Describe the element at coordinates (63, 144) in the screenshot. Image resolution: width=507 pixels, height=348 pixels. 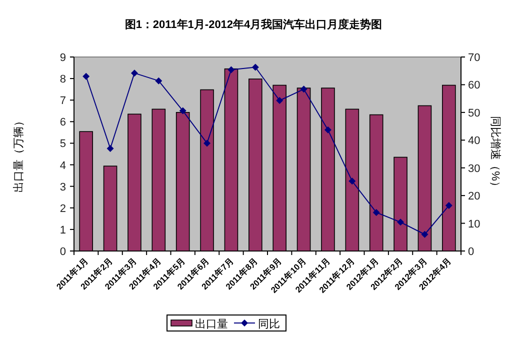
I see `y-tick-label: 5` at that location.